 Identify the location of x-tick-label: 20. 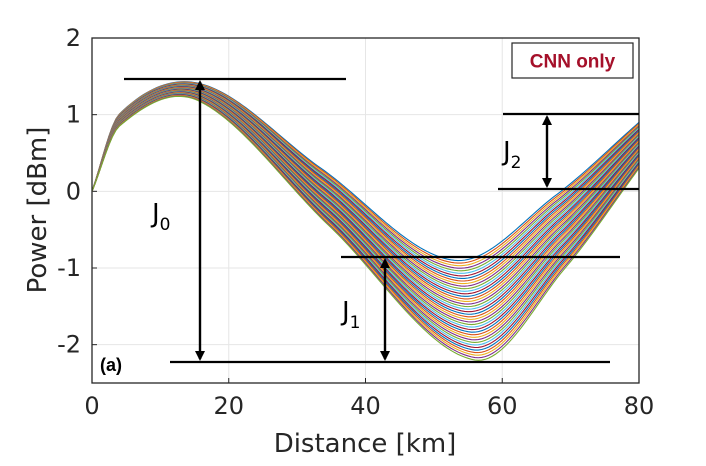
(228, 406).